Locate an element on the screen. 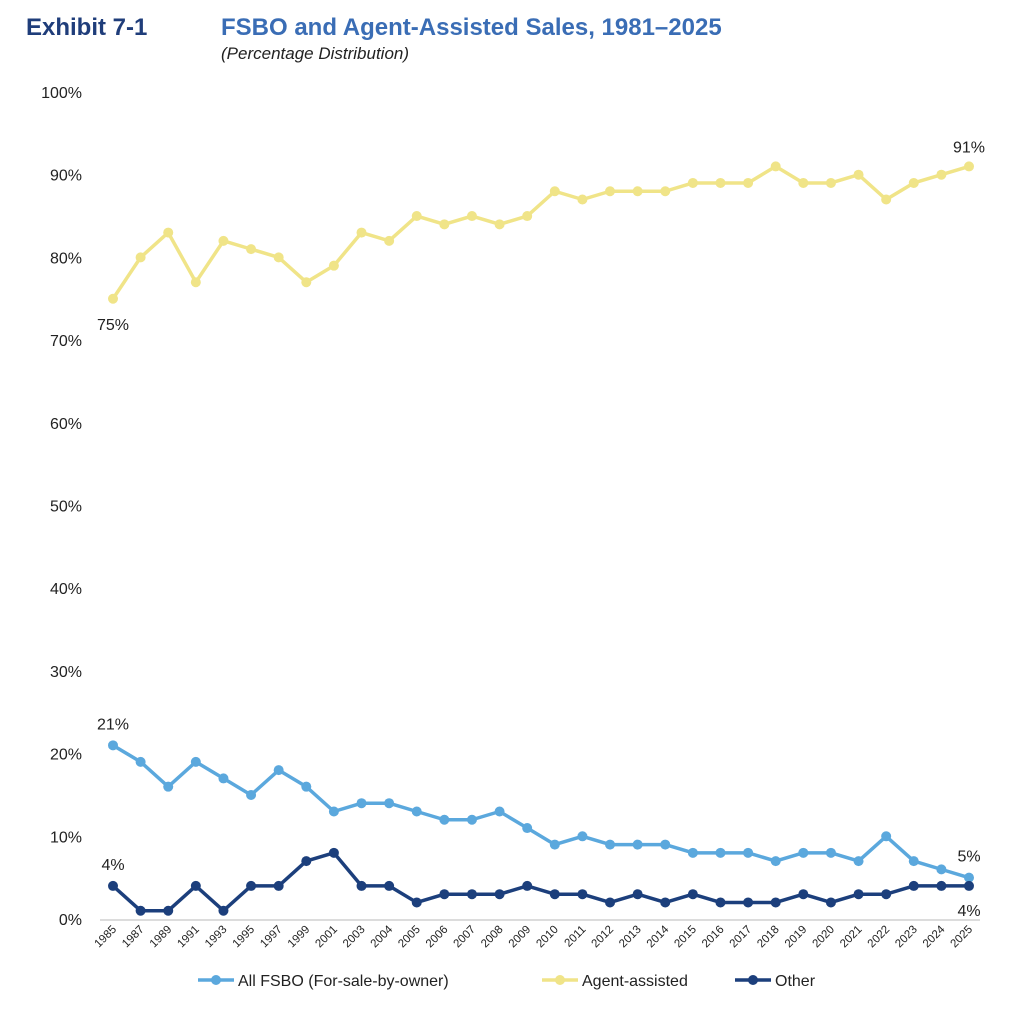 This screenshot has width=1024, height=1012. x-tick-label: 2006 is located at coordinates (437, 937).